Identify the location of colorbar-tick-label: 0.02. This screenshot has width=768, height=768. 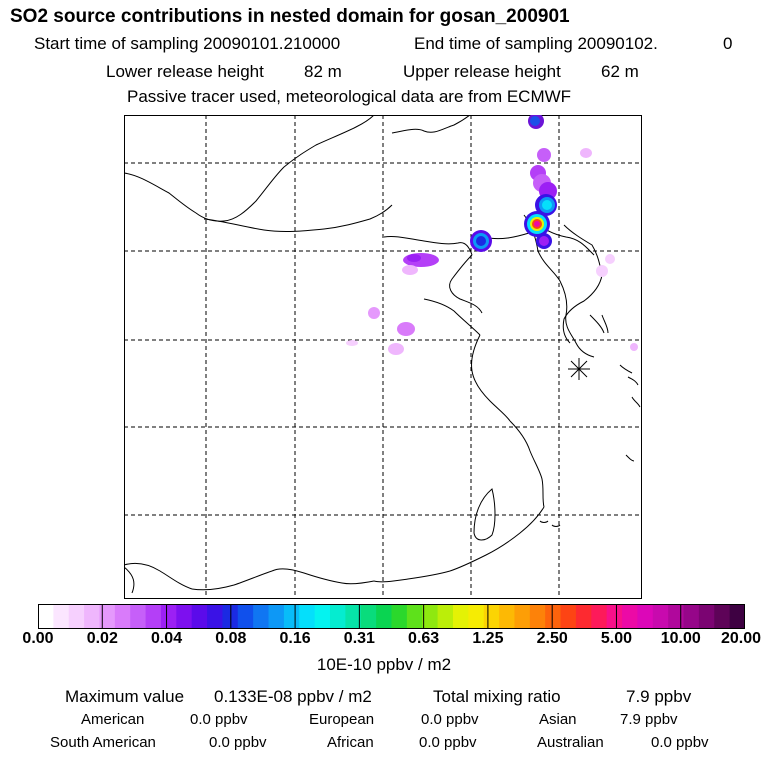
(102, 638).